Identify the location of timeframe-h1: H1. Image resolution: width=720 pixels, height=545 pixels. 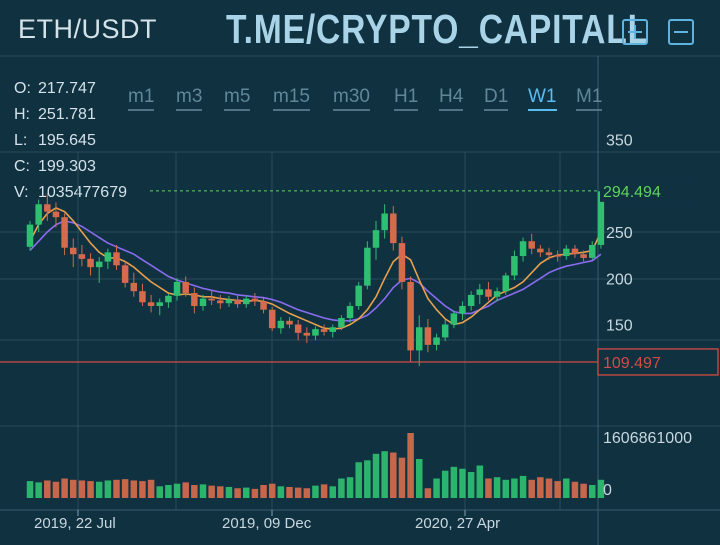
(406, 98).